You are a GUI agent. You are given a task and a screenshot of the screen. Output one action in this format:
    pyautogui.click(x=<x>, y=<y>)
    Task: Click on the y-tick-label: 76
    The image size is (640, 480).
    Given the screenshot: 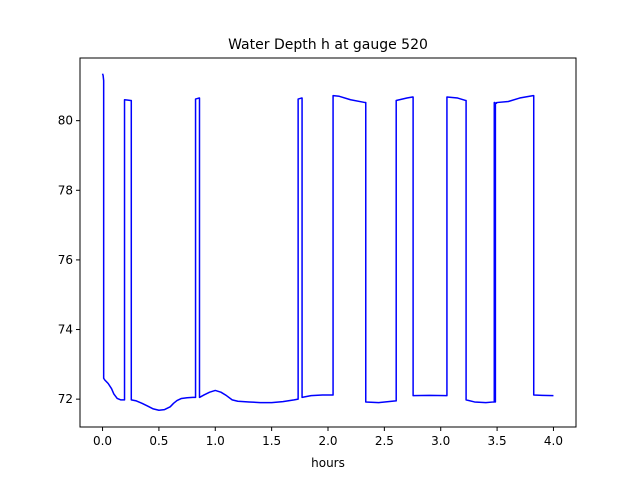 What is the action you would take?
    pyautogui.click(x=65, y=260)
    